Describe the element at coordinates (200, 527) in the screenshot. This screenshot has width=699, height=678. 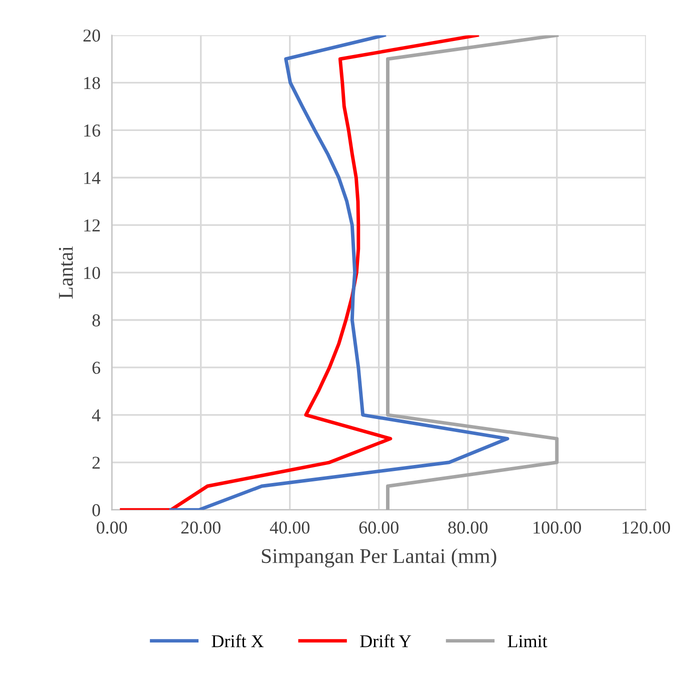
I see `x-tick-label: 20.00` at that location.